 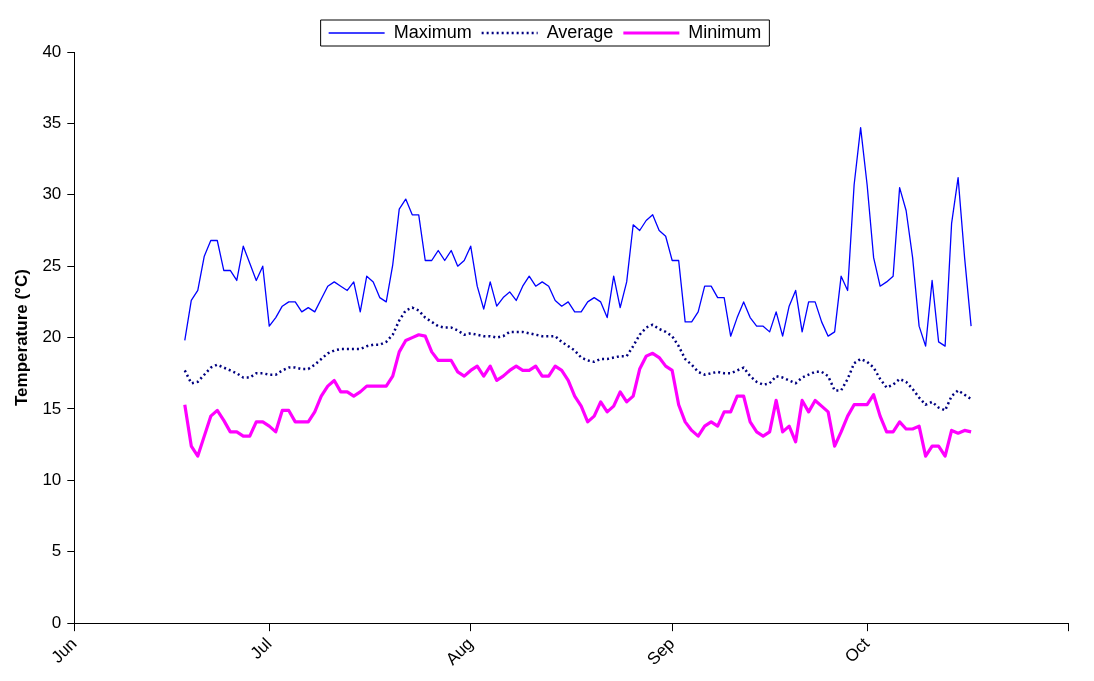 I want to click on x-tick-label: Jun, so click(x=64, y=650).